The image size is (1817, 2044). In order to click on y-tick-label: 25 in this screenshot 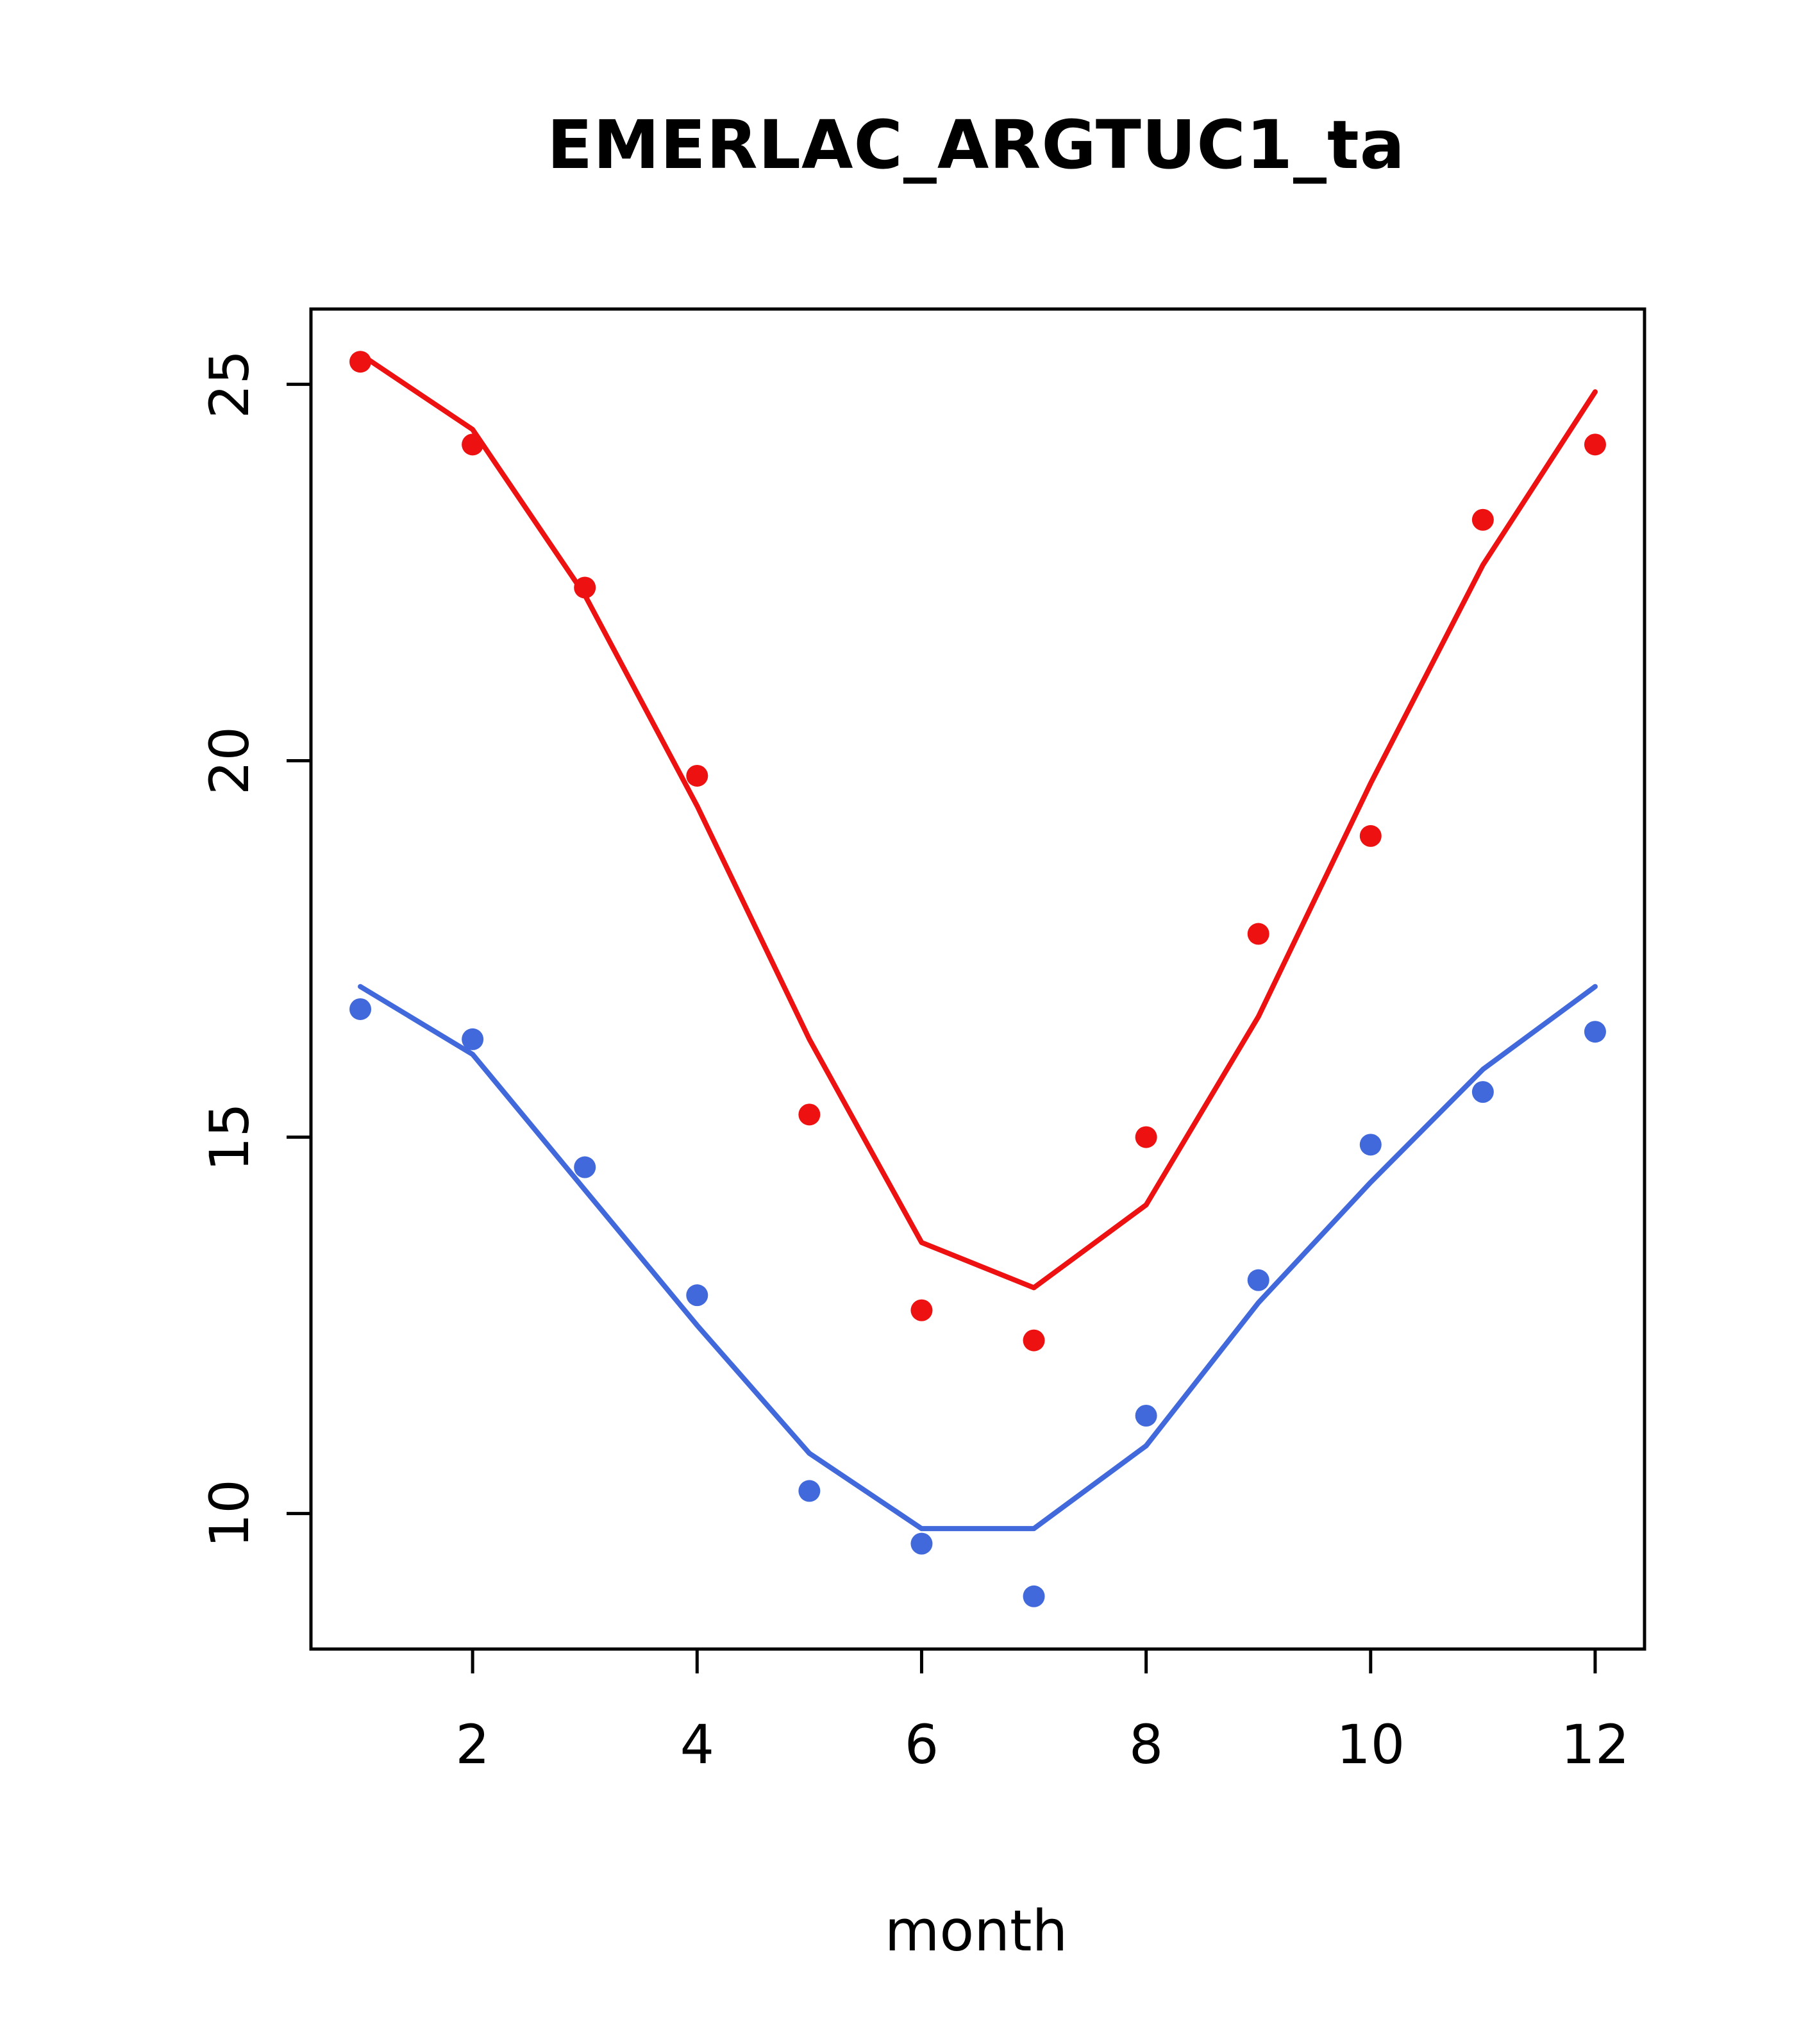, I will do `click(230, 385)`.